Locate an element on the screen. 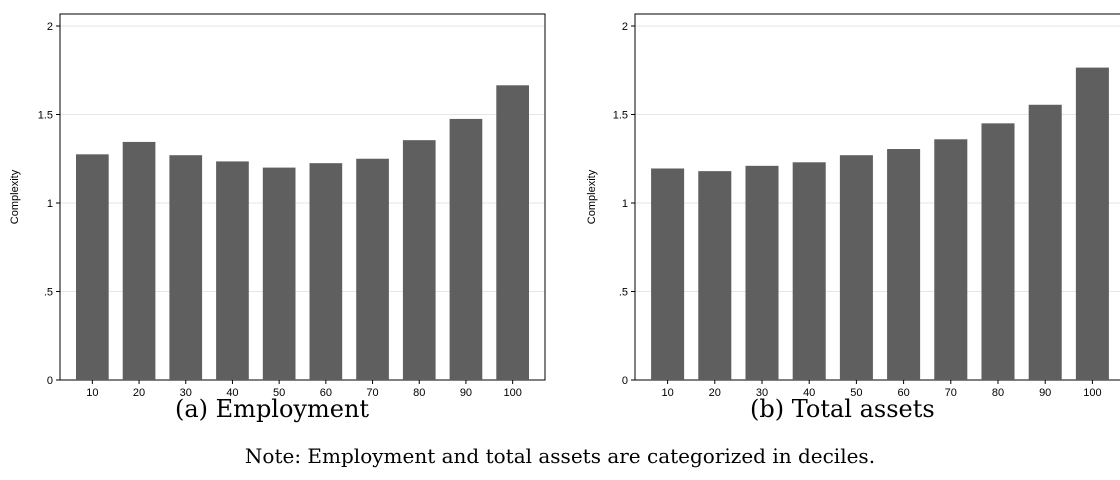  caption-employment: (a) Employment is located at coordinates (272, 409).